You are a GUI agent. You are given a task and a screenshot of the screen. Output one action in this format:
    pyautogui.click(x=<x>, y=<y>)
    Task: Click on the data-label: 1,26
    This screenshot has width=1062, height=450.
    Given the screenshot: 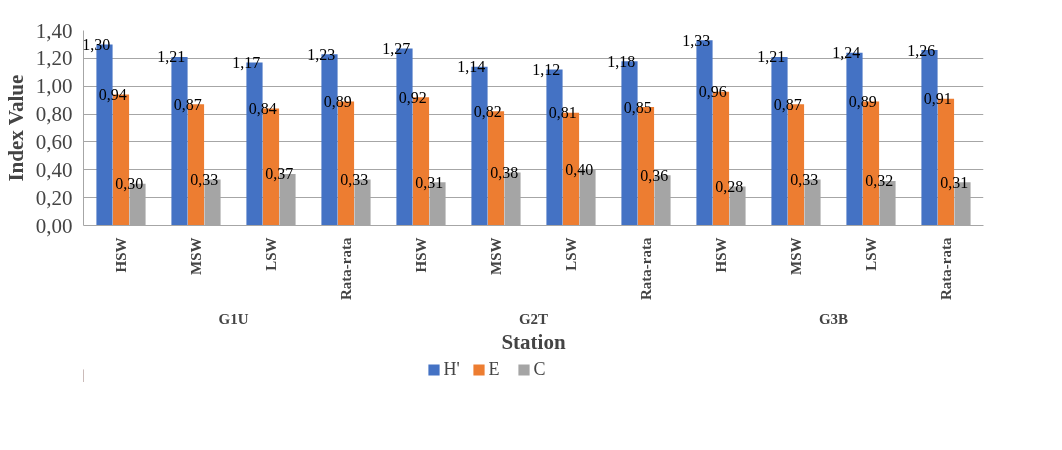 What is the action you would take?
    pyautogui.click(x=921, y=50)
    